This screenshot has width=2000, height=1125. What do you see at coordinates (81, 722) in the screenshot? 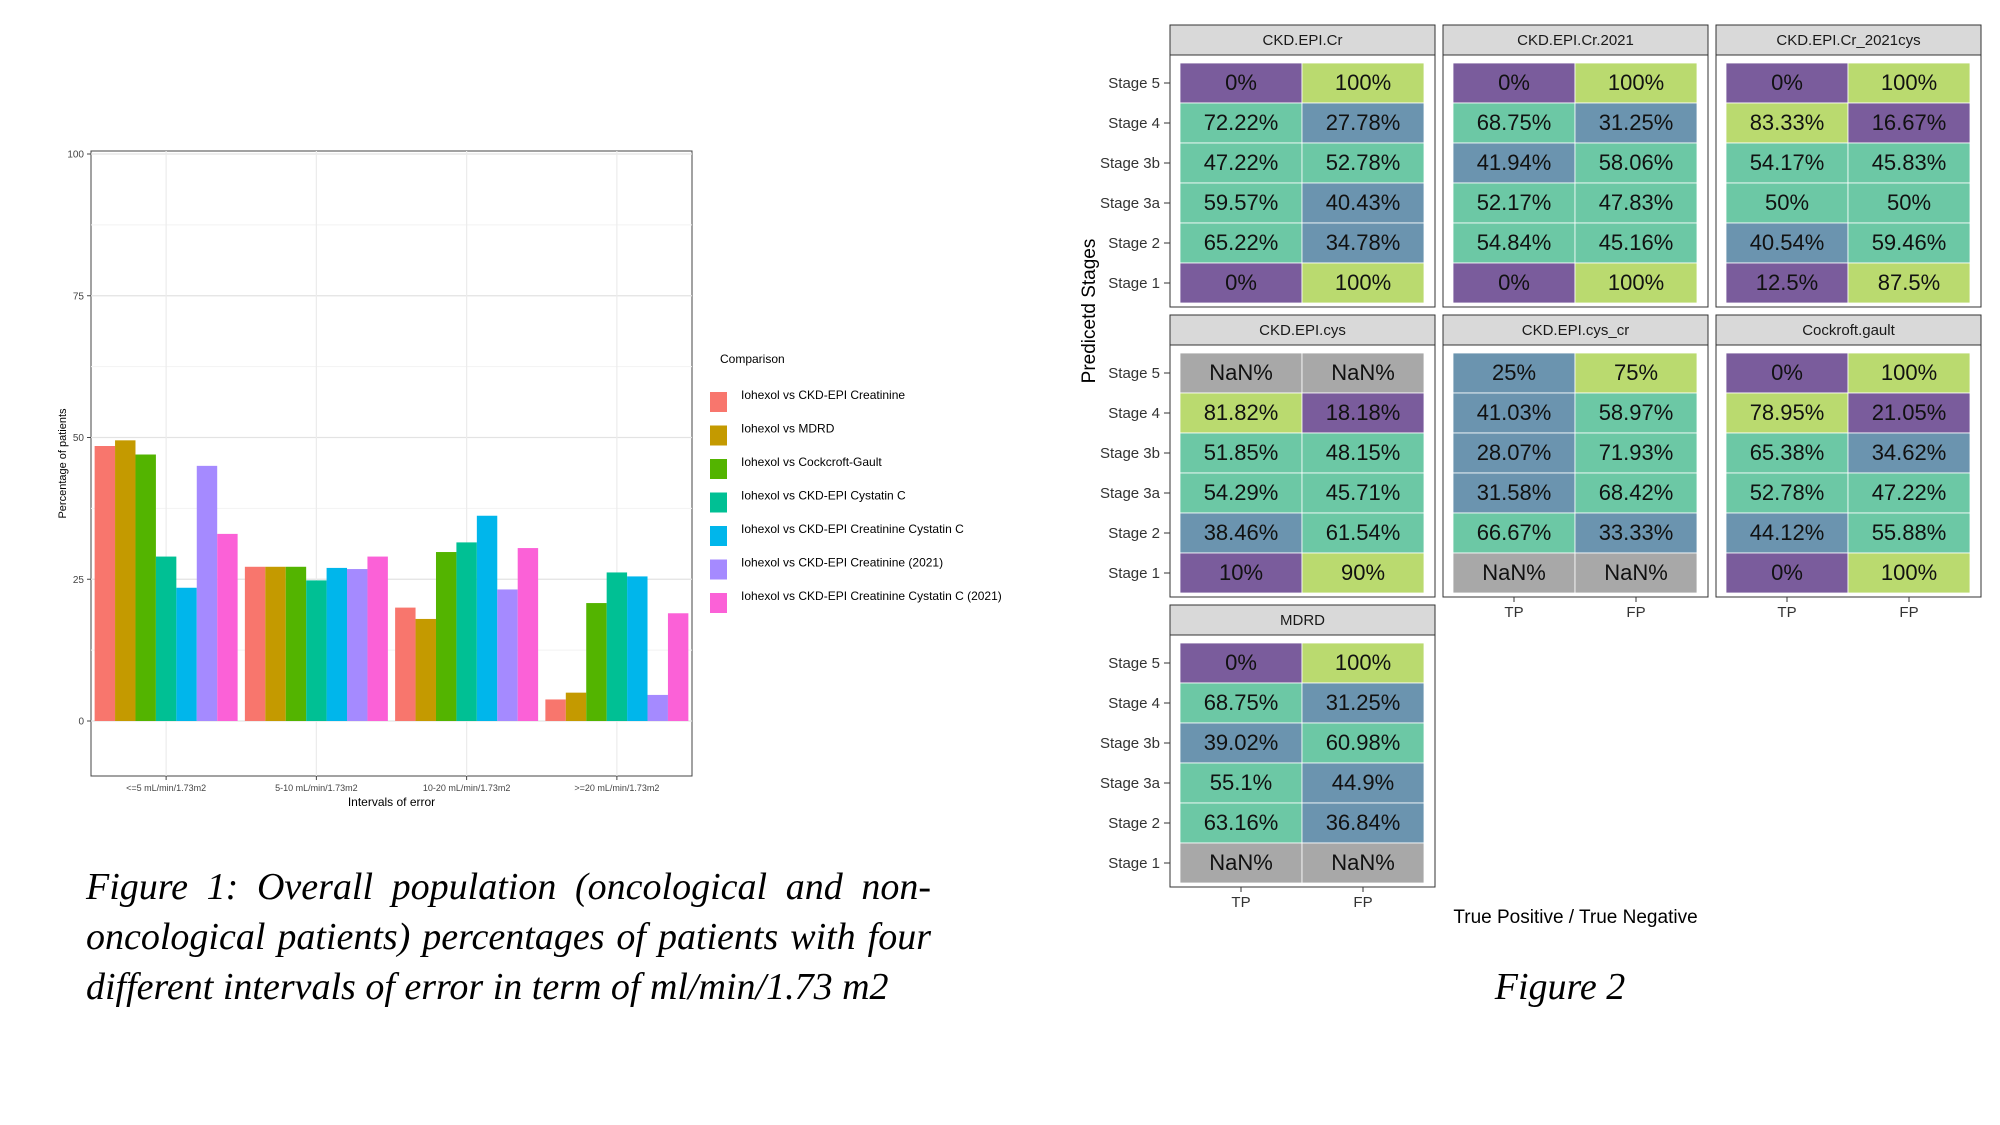
I see `tick-label-y: 0` at bounding box center [81, 722].